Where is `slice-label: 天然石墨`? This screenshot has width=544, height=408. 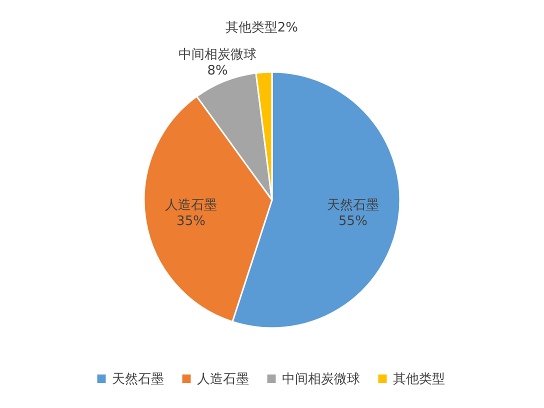
slice-label: 天然石墨 is located at coordinates (352, 205).